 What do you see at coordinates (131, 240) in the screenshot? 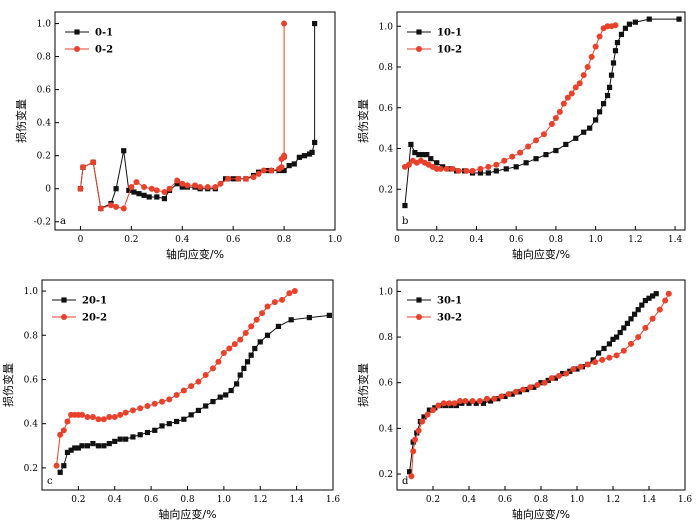
I see `x-tick-label: 0.2` at bounding box center [131, 240].